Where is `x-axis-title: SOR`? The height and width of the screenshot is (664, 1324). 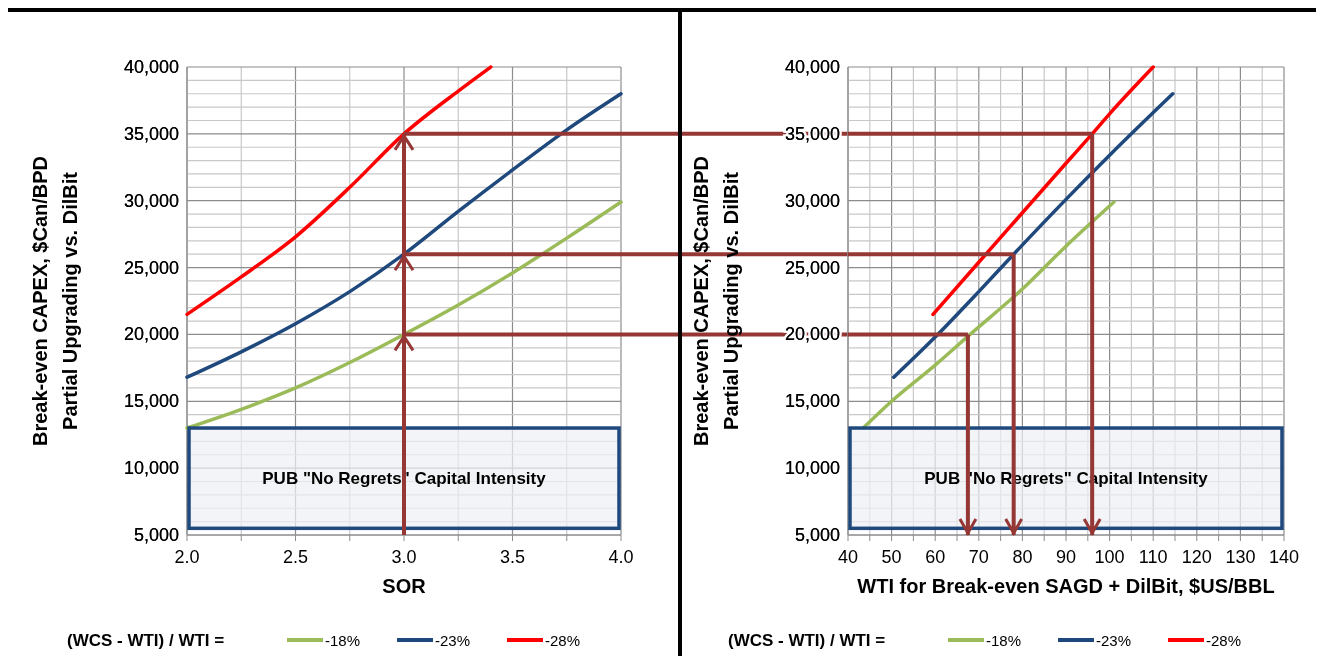
x-axis-title: SOR is located at coordinates (404, 586).